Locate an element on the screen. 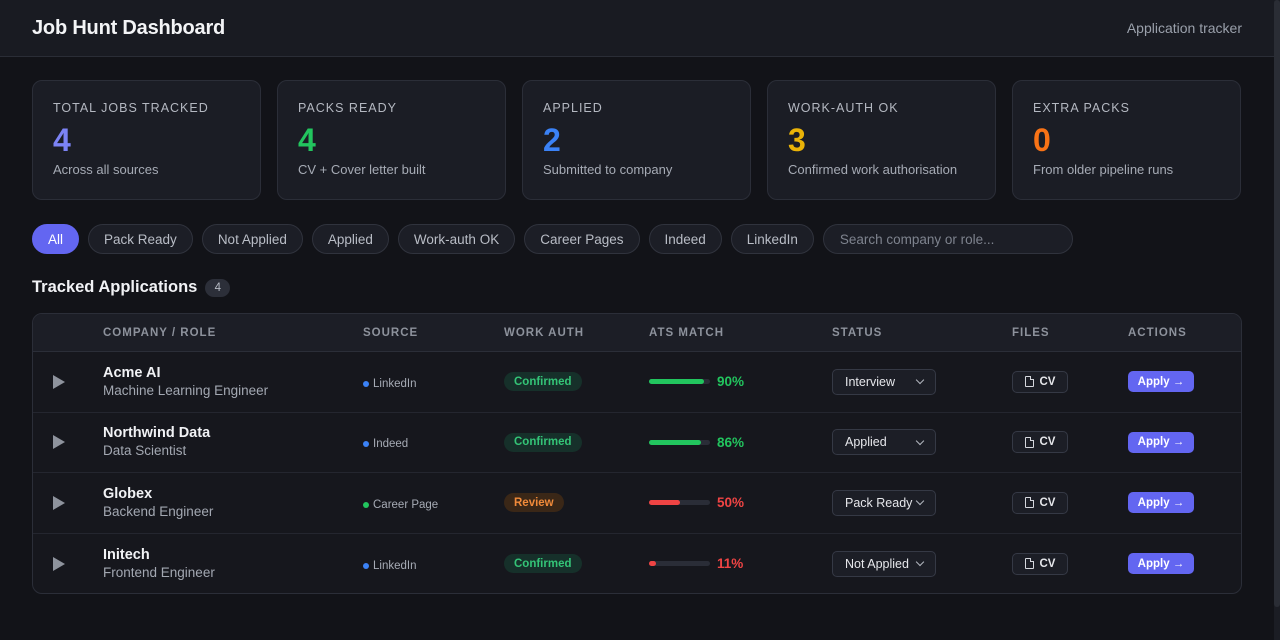 The image size is (1280, 640). ats-match-cell: 50% is located at coordinates (696, 503).